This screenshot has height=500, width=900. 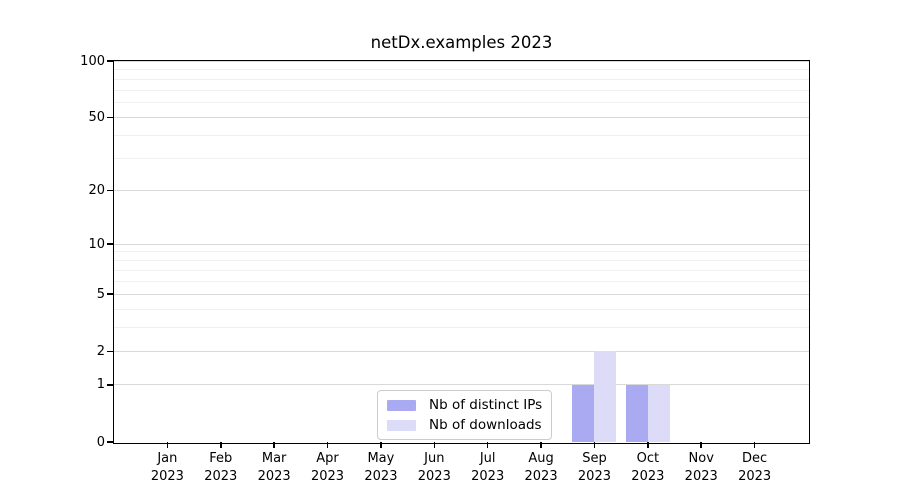 I want to click on month-label: Nov, so click(x=701, y=458).